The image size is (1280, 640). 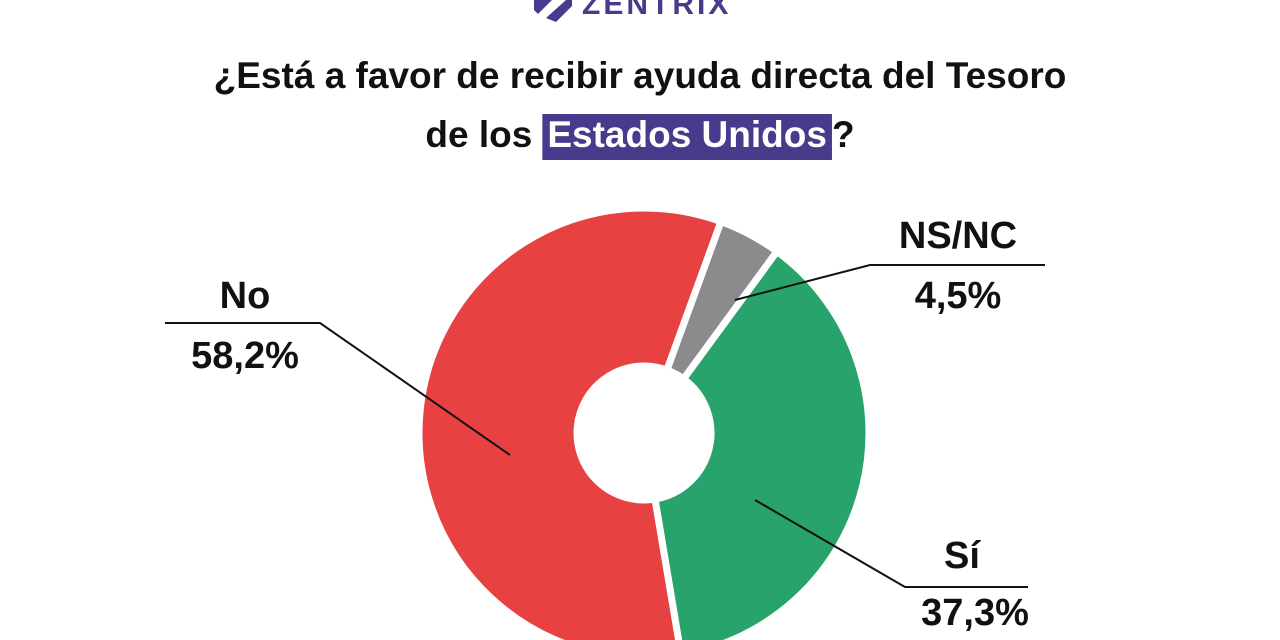 What do you see at coordinates (962, 556) in the screenshot?
I see `slice-label: Sí` at bounding box center [962, 556].